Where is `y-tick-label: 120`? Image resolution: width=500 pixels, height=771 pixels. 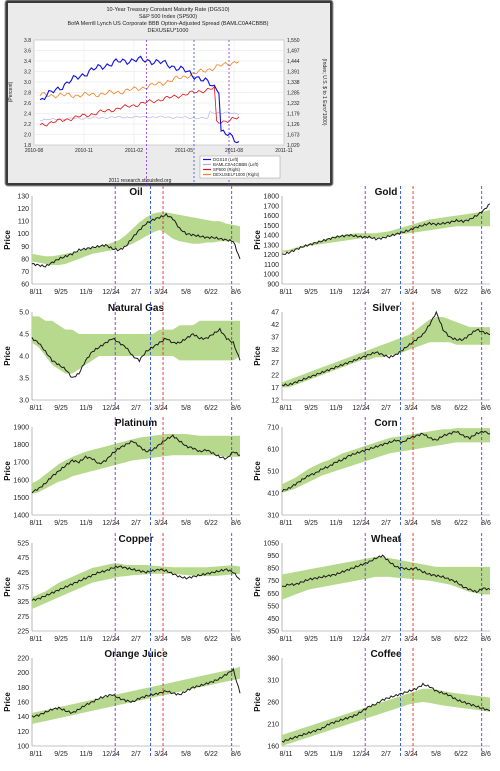
y-tick-label: 120 is located at coordinates (23, 732).